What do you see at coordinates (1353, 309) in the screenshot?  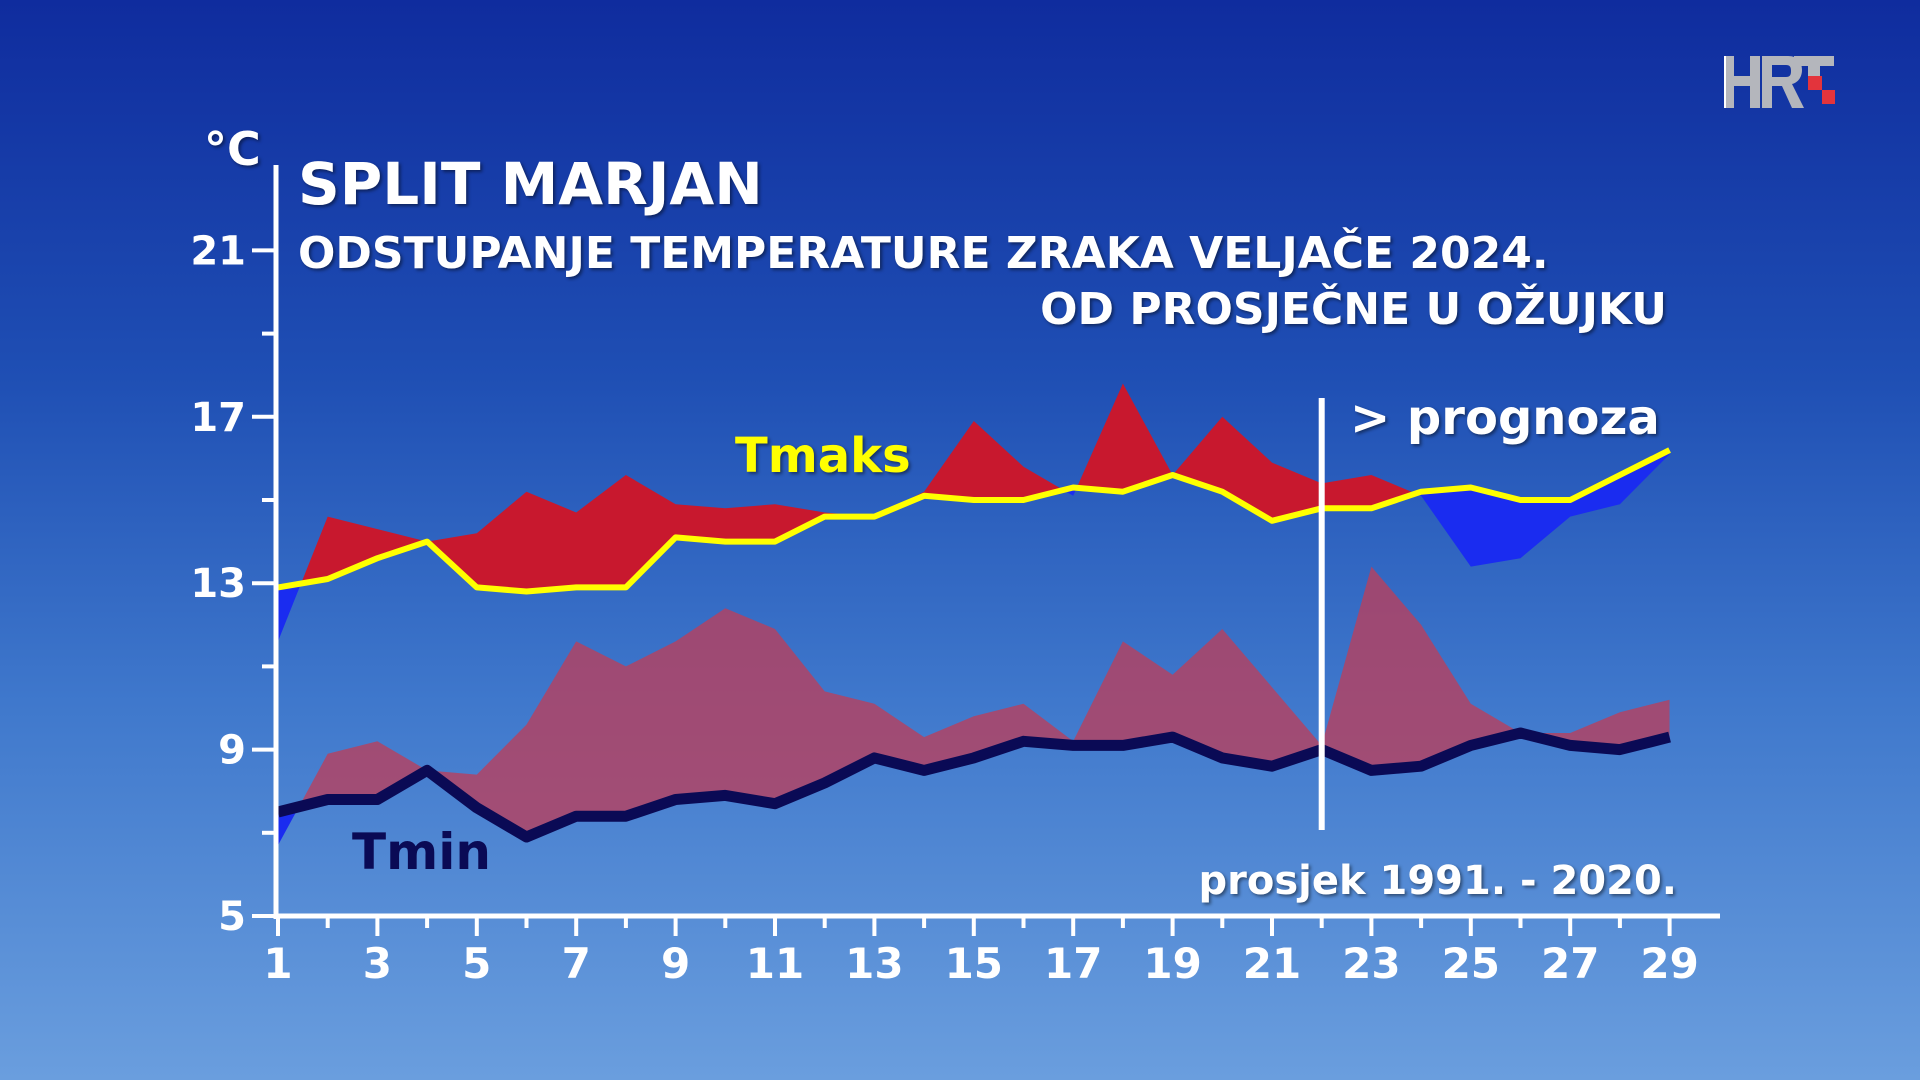 I see `chart-subtitle-line-2: OD PROSJEČNE U OŽUJKU` at bounding box center [1353, 309].